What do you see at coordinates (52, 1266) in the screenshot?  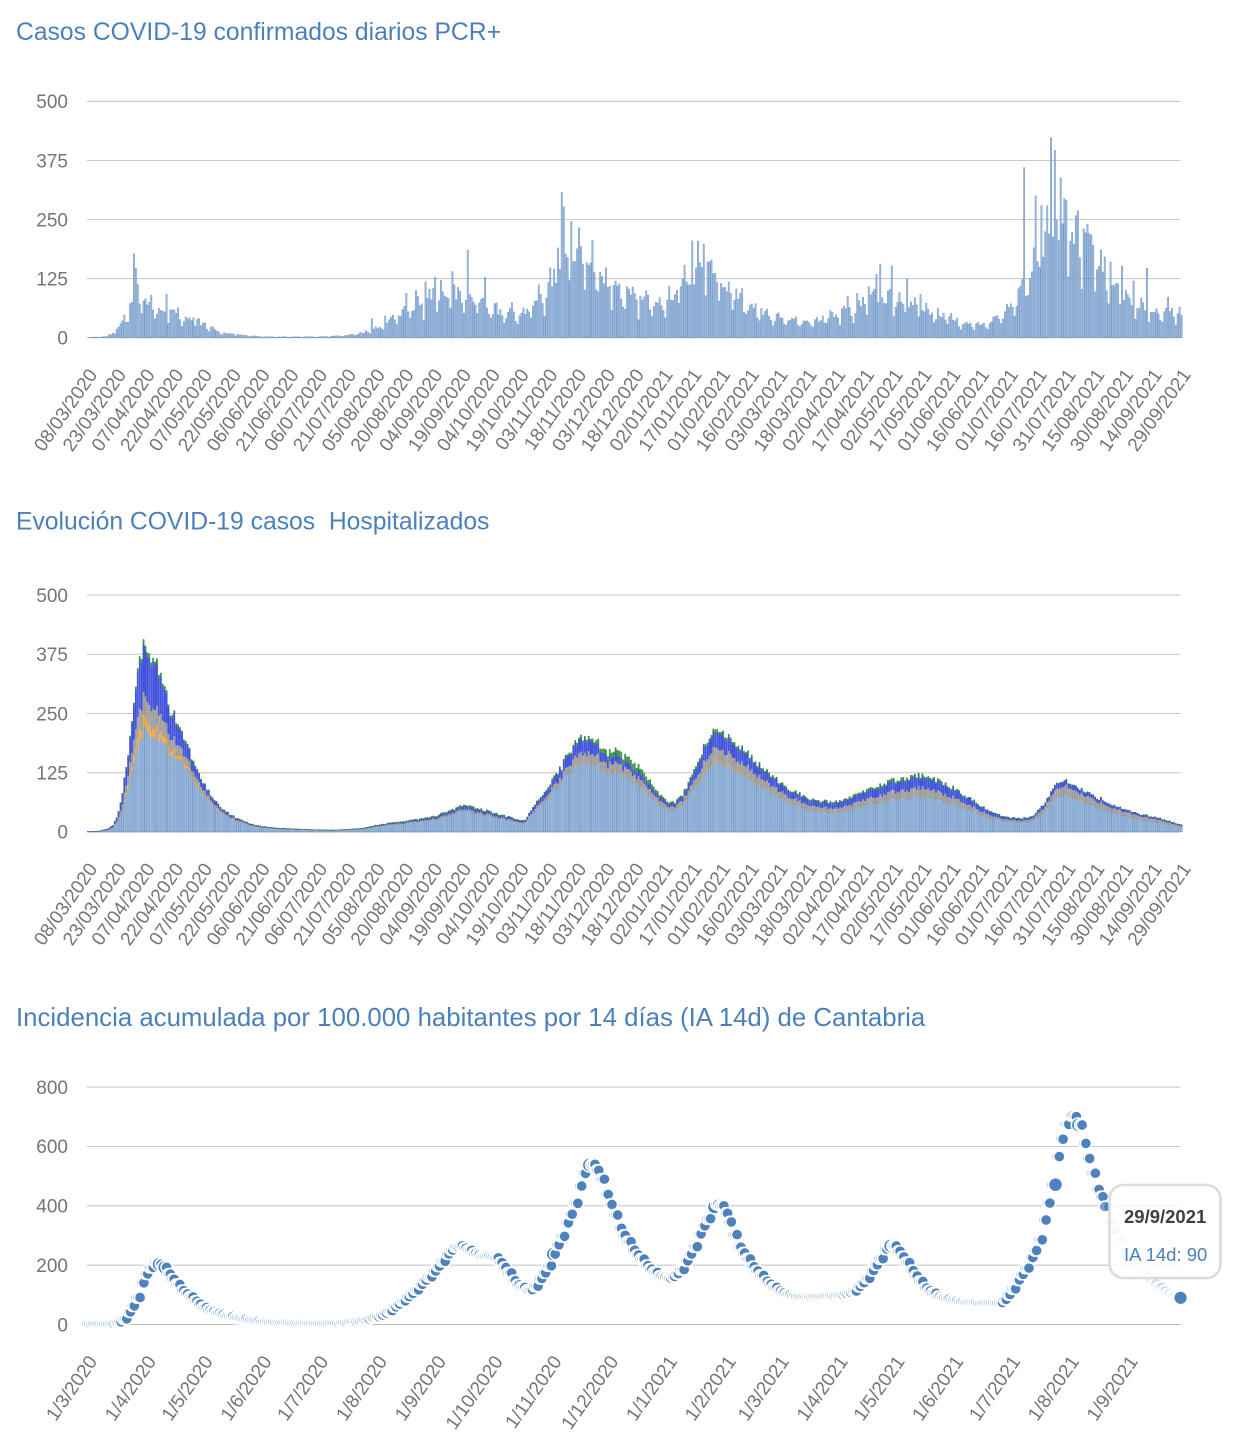 I see `svg-text: 200` at bounding box center [52, 1266].